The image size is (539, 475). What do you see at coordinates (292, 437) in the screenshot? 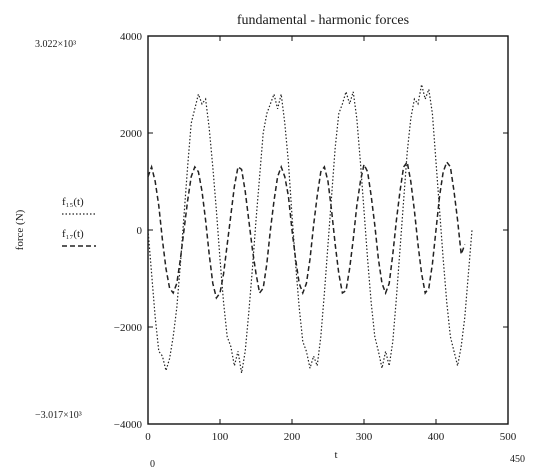
I see `x-tick-label: 200` at bounding box center [292, 437].